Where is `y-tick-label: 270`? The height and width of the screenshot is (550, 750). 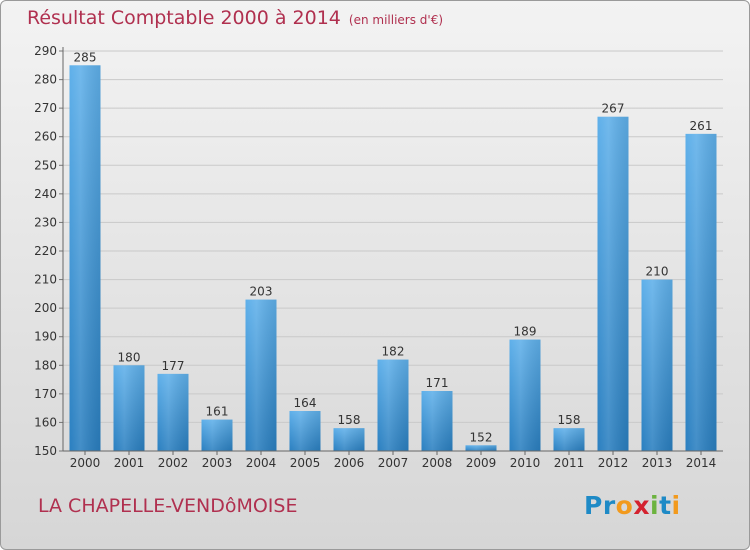 y-tick-label: 270 is located at coordinates (45, 108).